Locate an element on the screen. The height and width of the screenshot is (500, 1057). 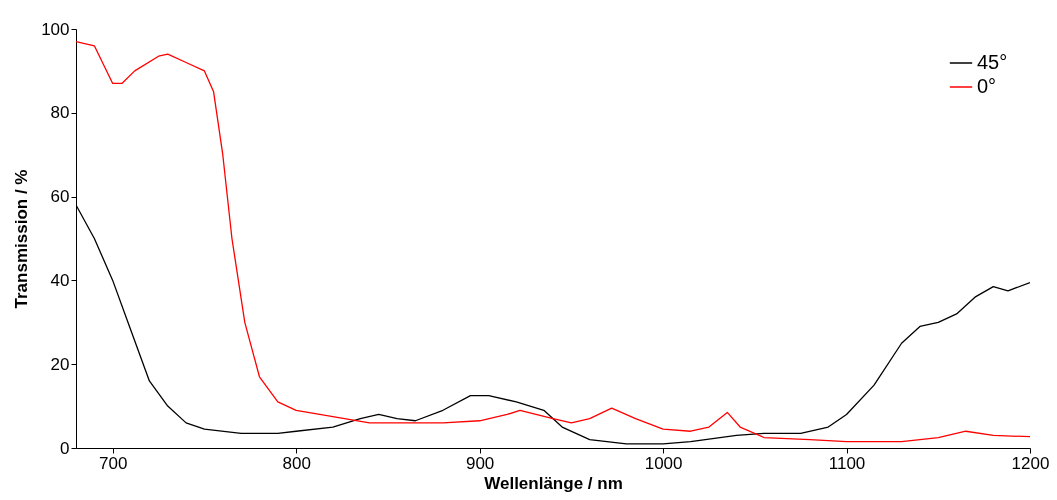
y-tick-label: 100 is located at coordinates (55, 29).